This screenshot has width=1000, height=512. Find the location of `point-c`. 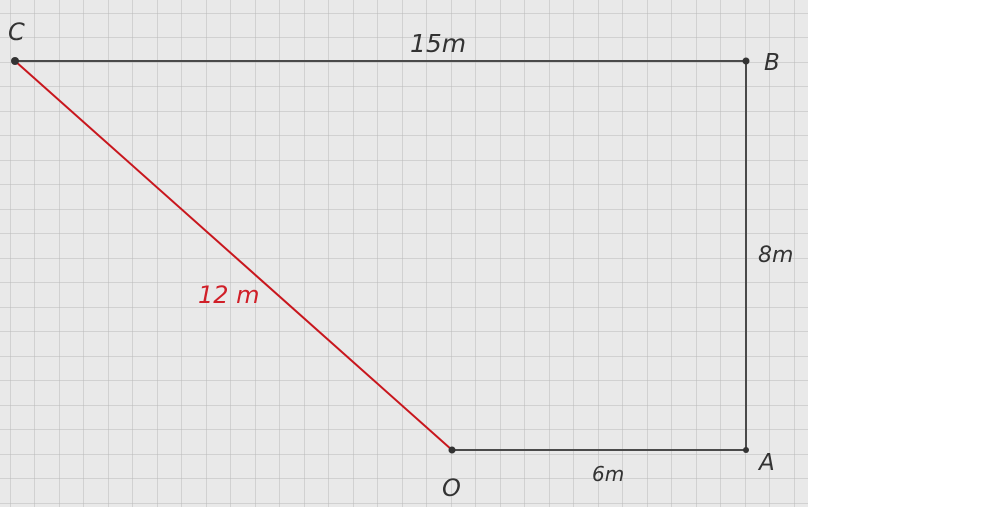

point-c is located at coordinates (15, 61).